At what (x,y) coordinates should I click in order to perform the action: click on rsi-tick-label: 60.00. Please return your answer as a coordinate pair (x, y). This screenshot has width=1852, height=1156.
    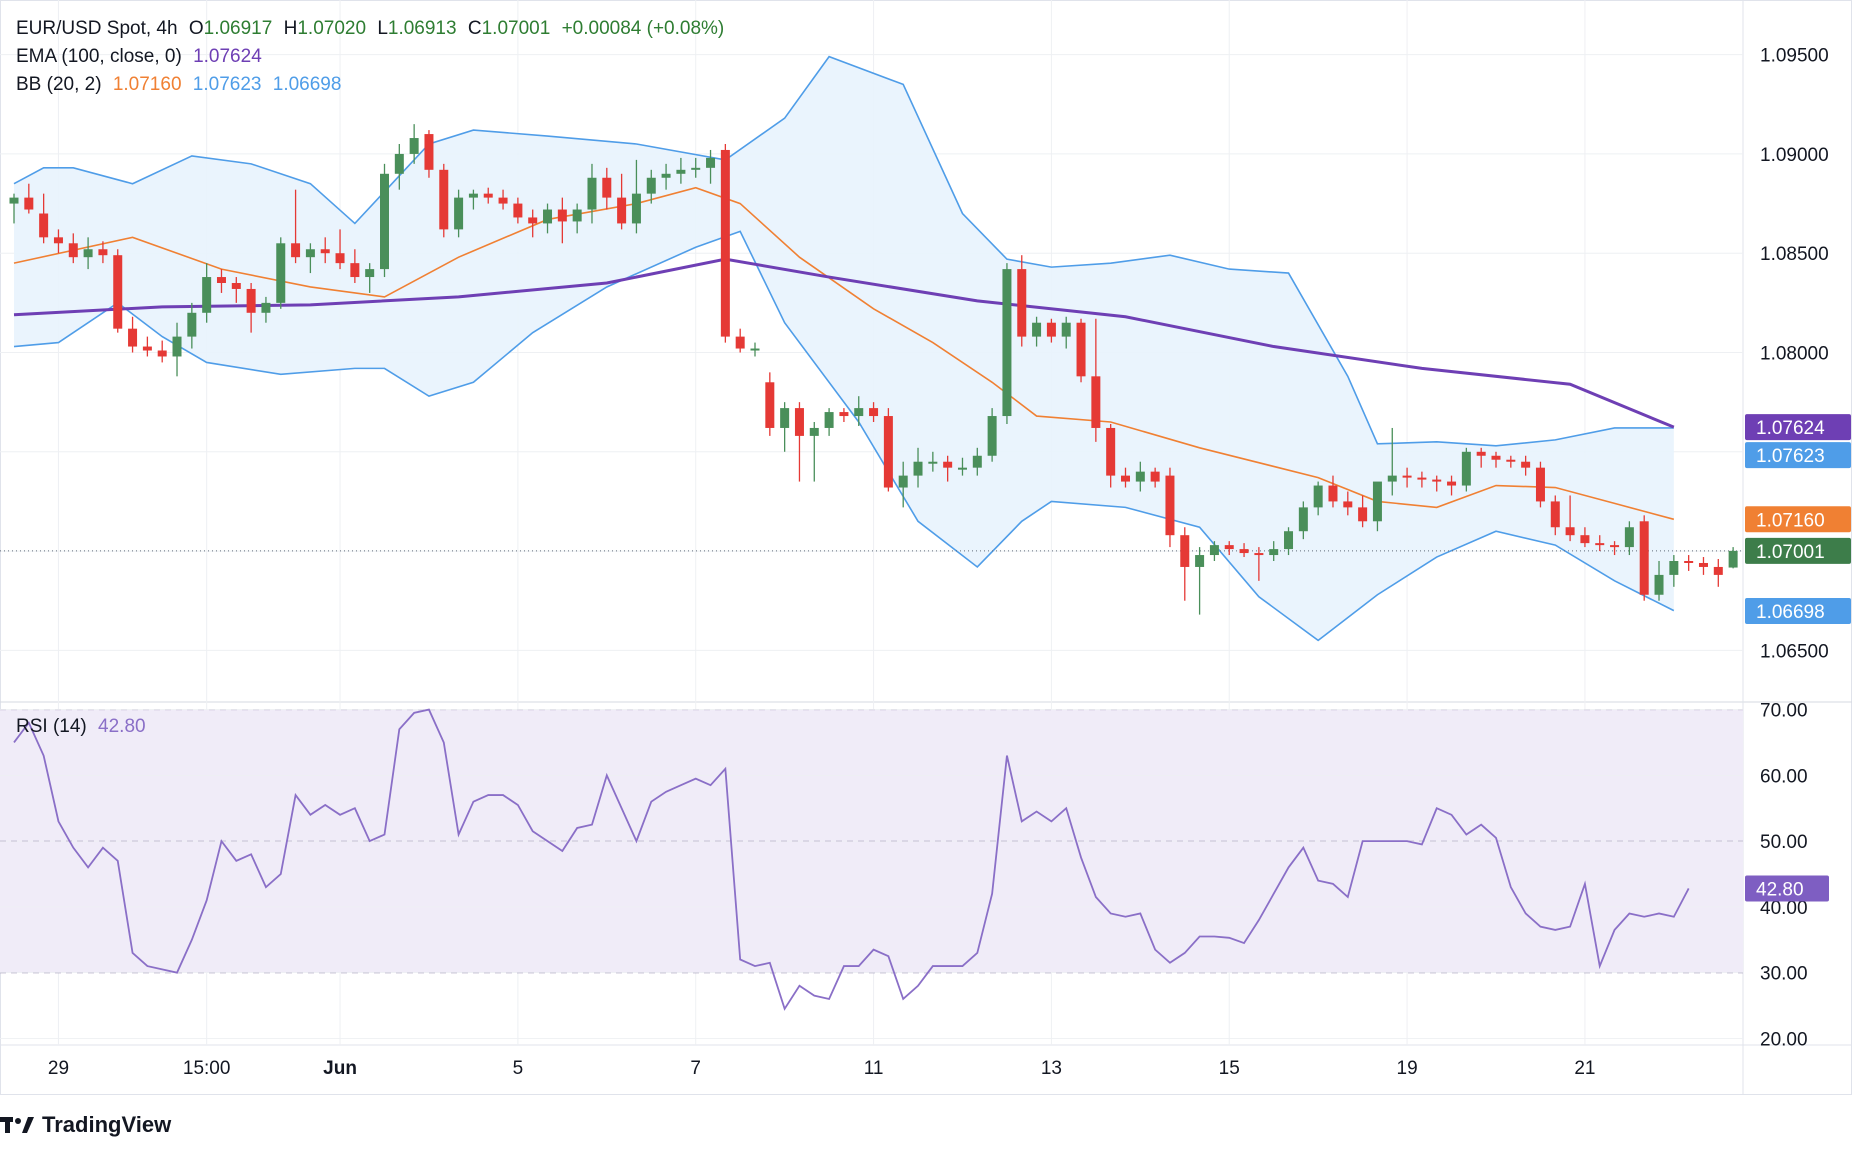
    Looking at the image, I should click on (1784, 776).